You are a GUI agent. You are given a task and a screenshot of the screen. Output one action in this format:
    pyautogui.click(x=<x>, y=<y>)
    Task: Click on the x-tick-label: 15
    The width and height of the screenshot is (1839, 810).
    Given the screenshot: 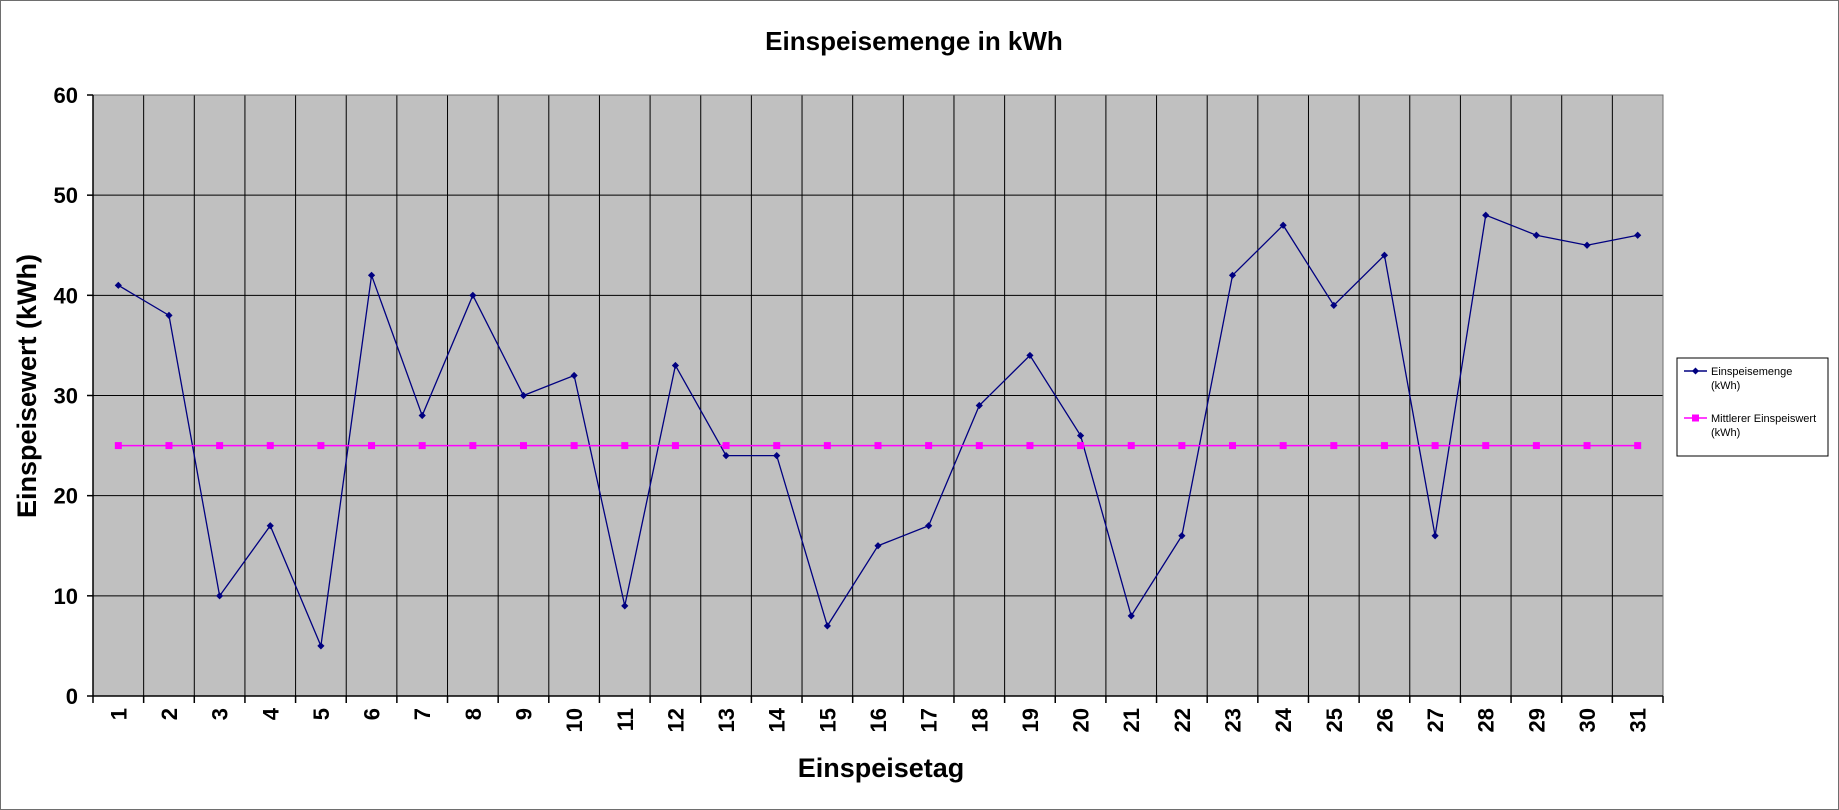 What is the action you would take?
    pyautogui.click(x=827, y=720)
    